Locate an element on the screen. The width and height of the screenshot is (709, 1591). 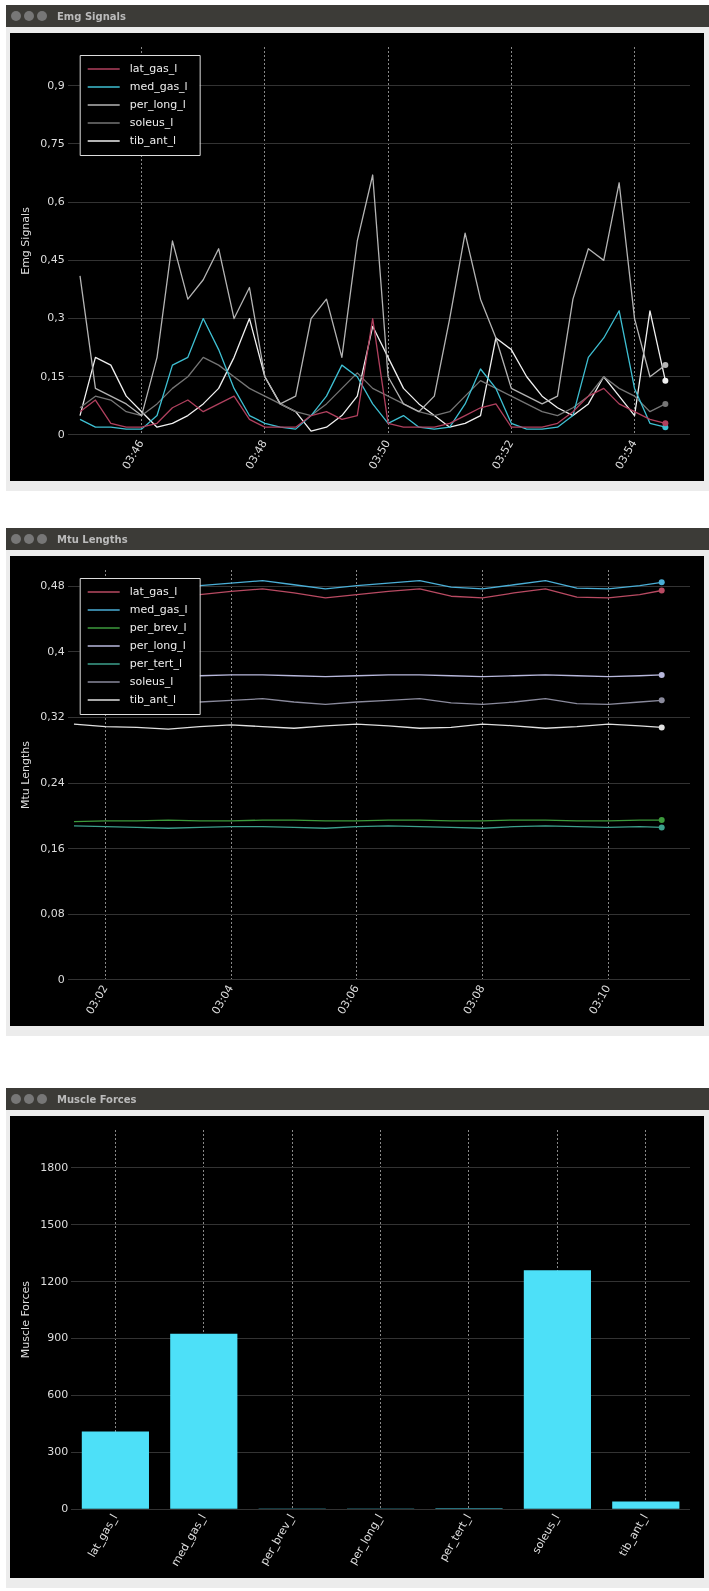
y-tick-label: 0,75 is located at coordinates (52, 143).